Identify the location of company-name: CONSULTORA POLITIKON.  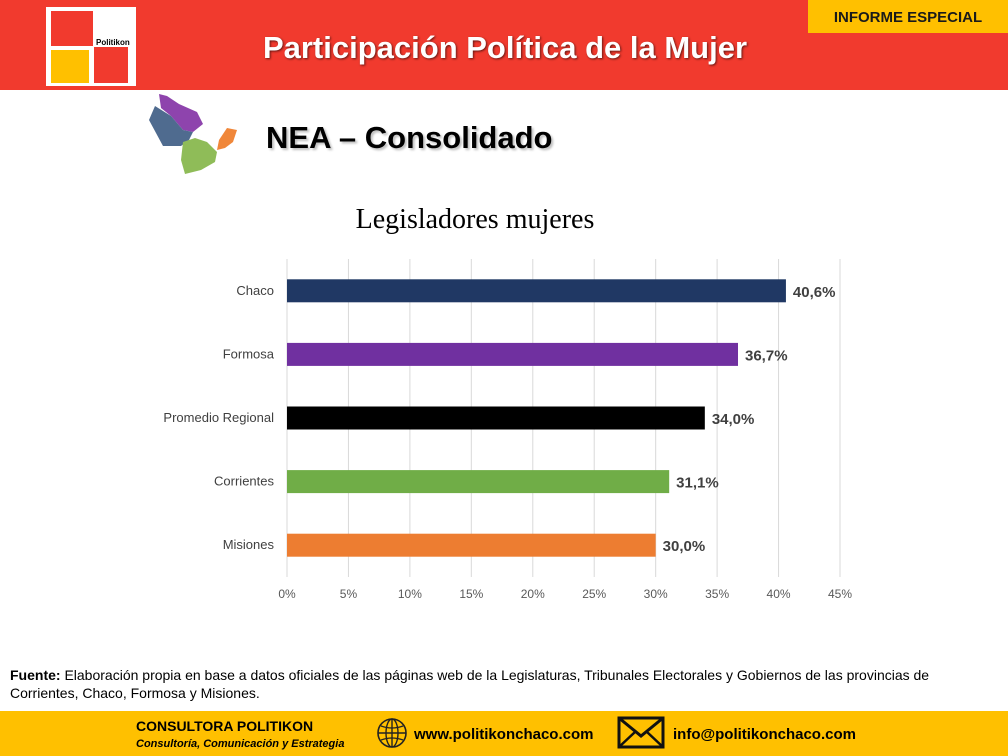
(225, 726).